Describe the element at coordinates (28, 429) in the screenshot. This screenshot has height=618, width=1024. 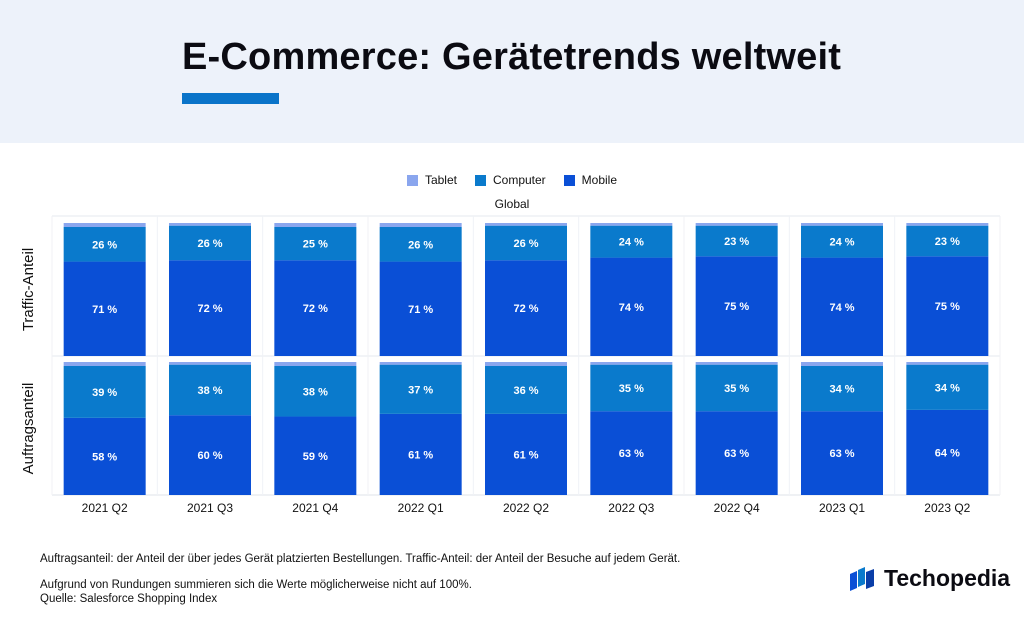
I see `panel-label-orders: Auftragsanteil` at that location.